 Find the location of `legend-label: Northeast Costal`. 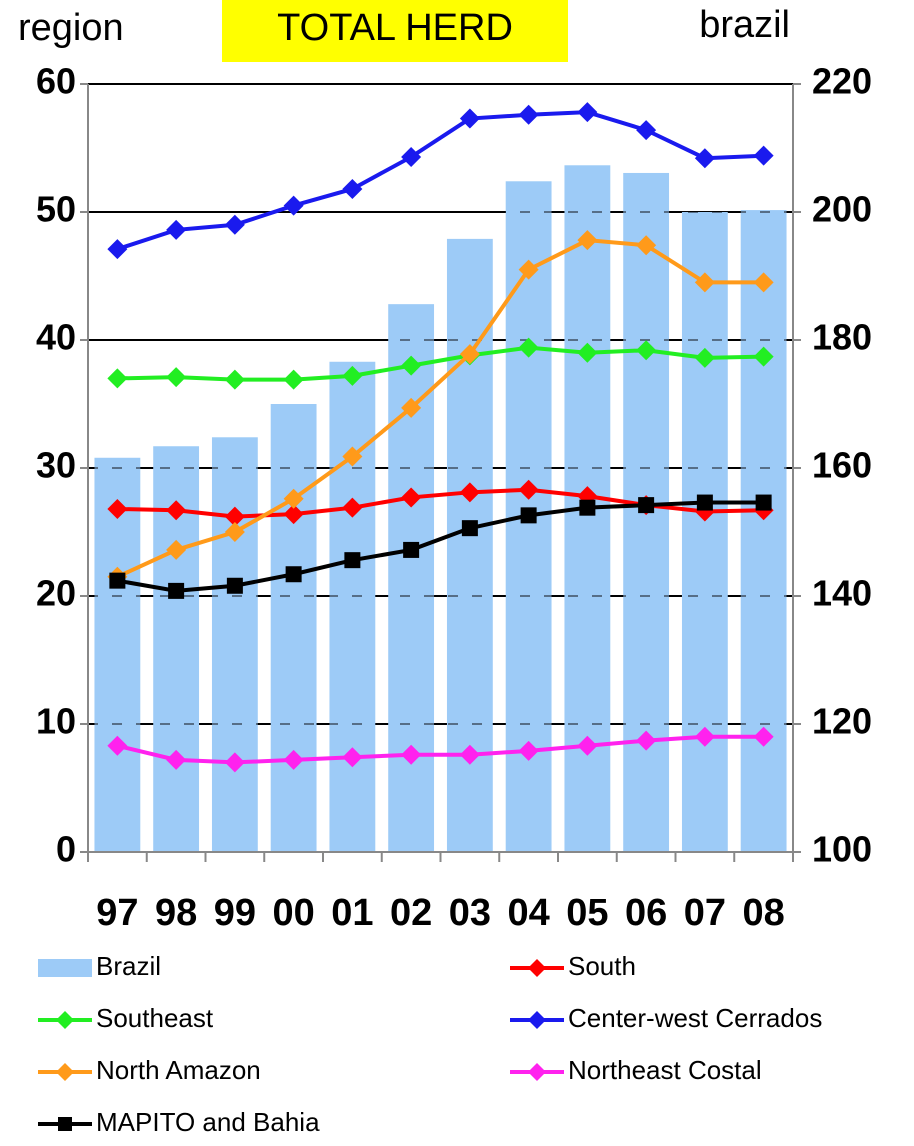

legend-label: Northeast Costal is located at coordinates (665, 1070).